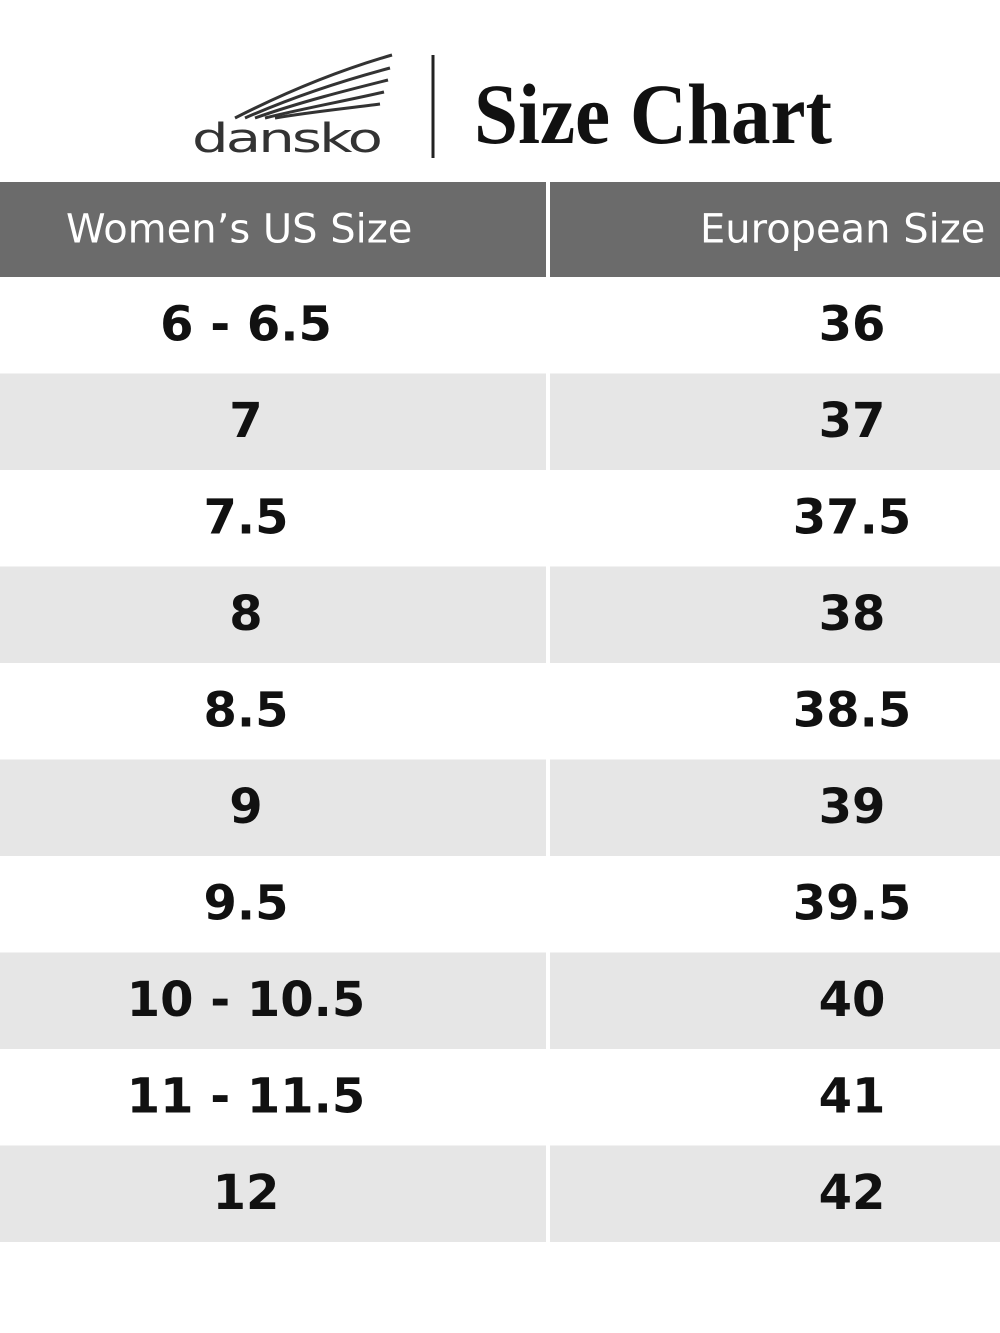  Describe the element at coordinates (852, 903) in the screenshot. I see `cell-text: 39.5` at that location.